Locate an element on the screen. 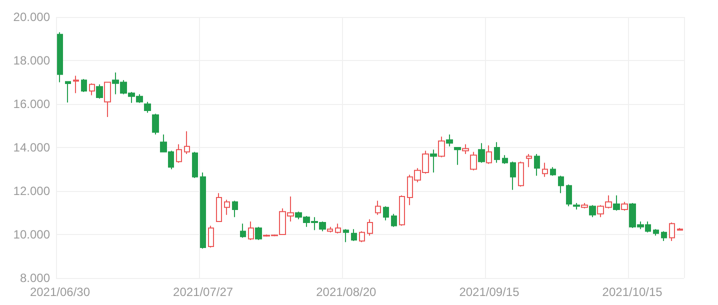 The image size is (718, 305). x-tick-label: 2021/08/20 is located at coordinates (346, 292).